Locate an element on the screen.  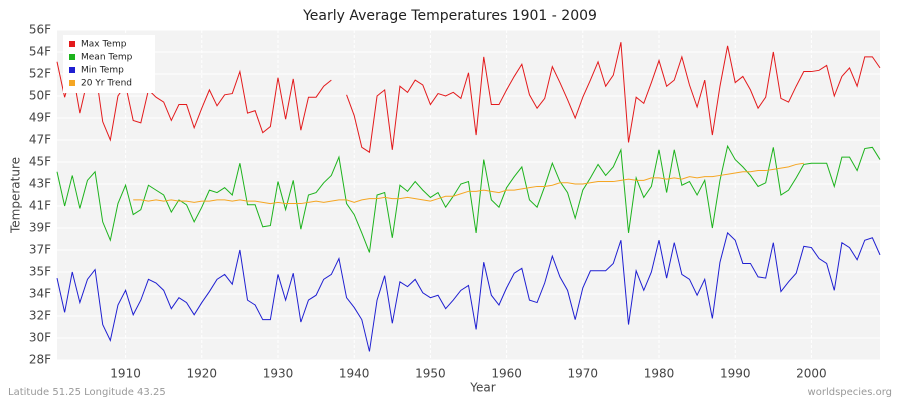
y-tick-label: 28F is located at coordinates (40, 360).